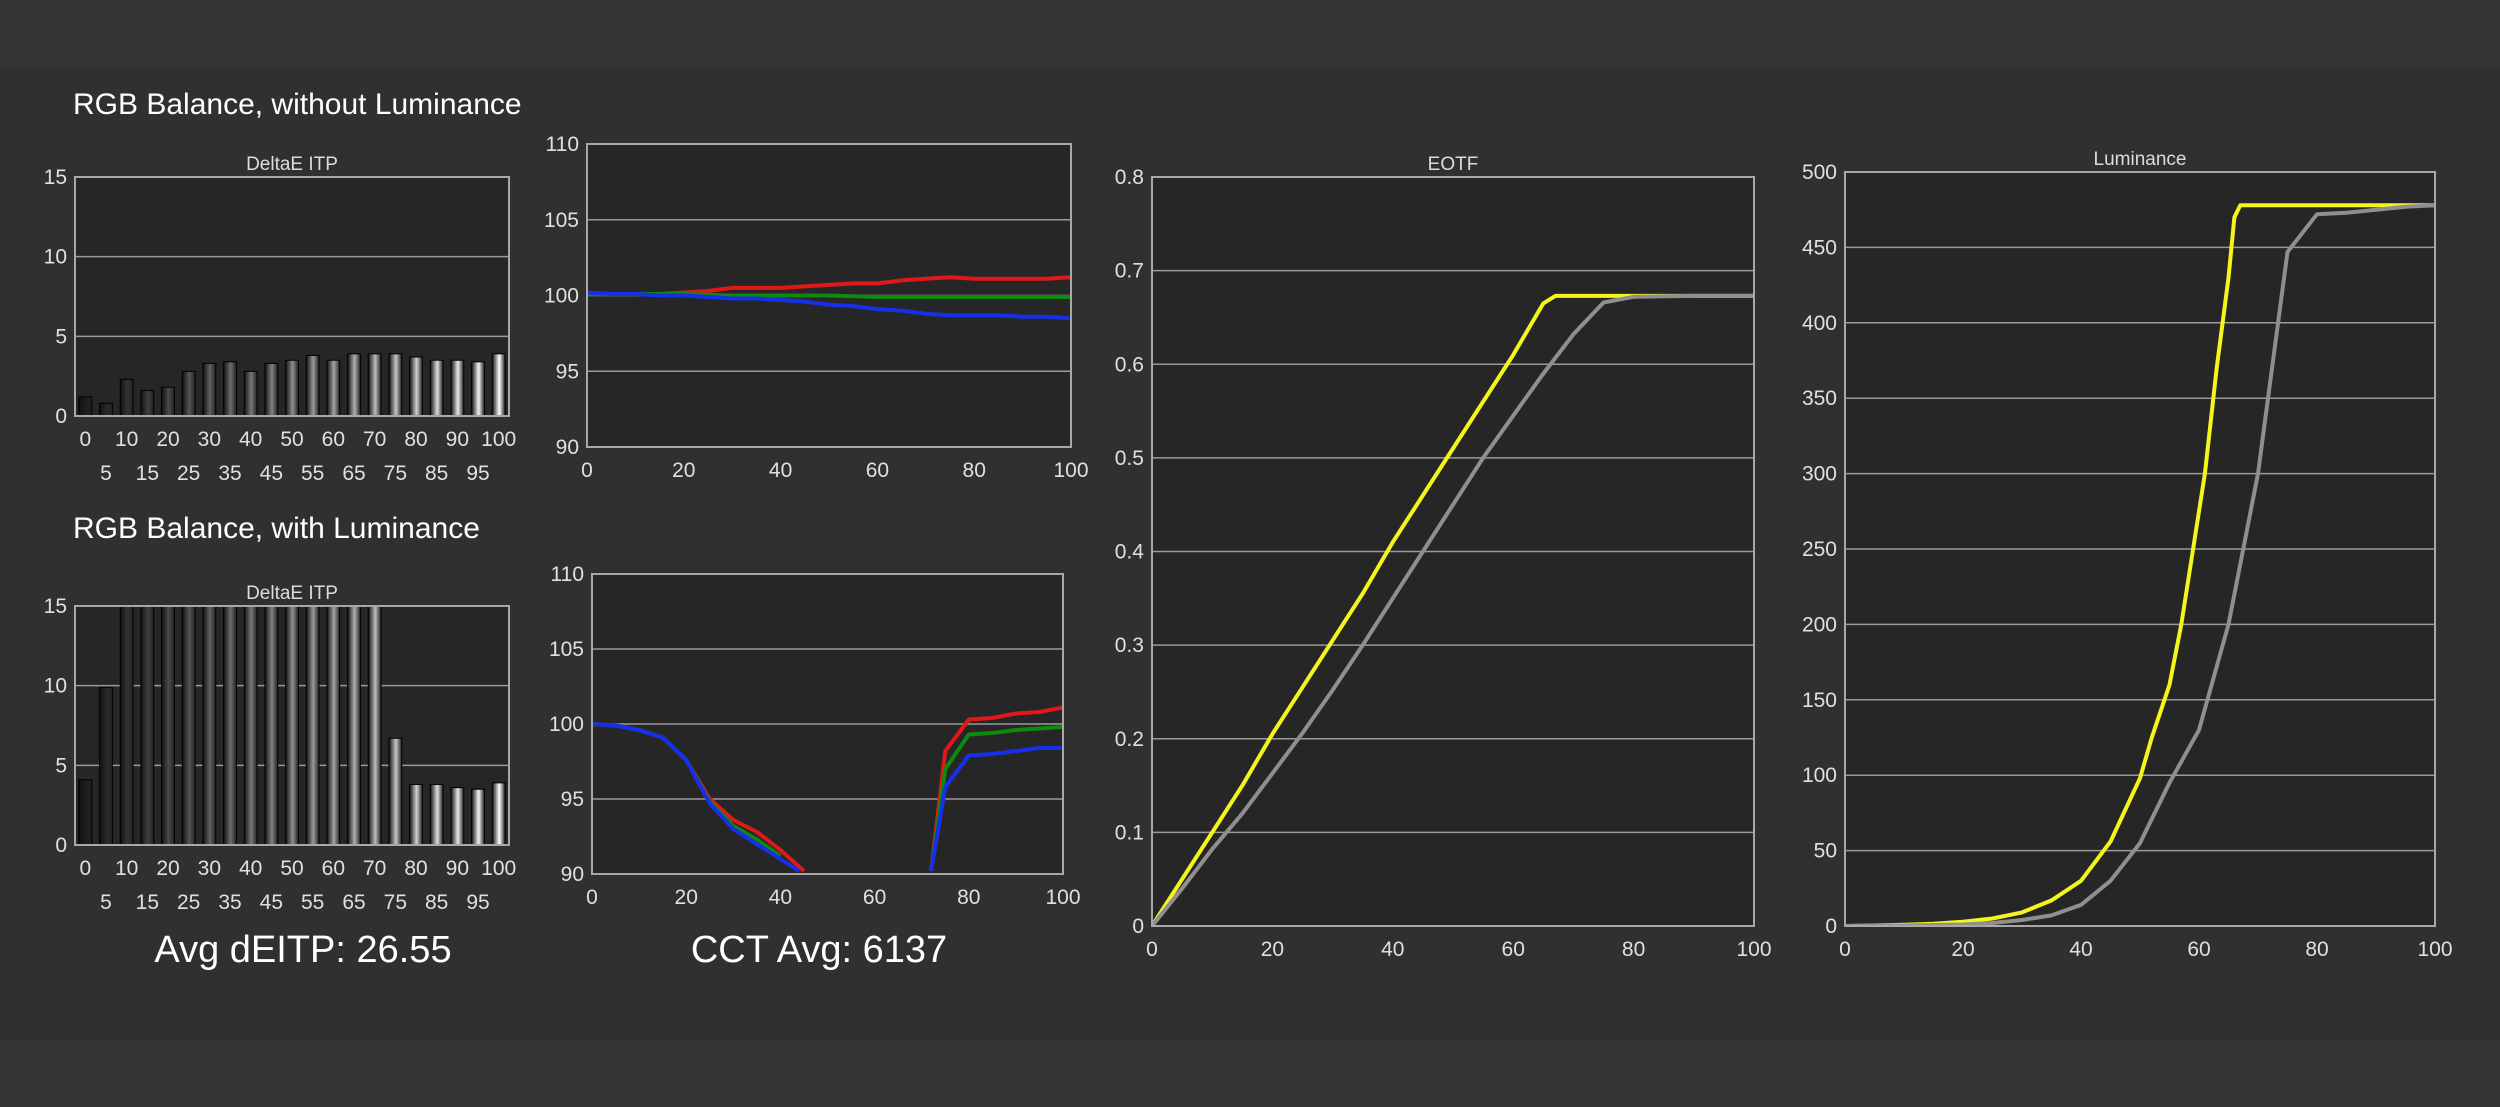 The height and width of the screenshot is (1107, 2500). Describe the element at coordinates (126, 868) in the screenshot. I see `x-tick-label: 10` at that location.